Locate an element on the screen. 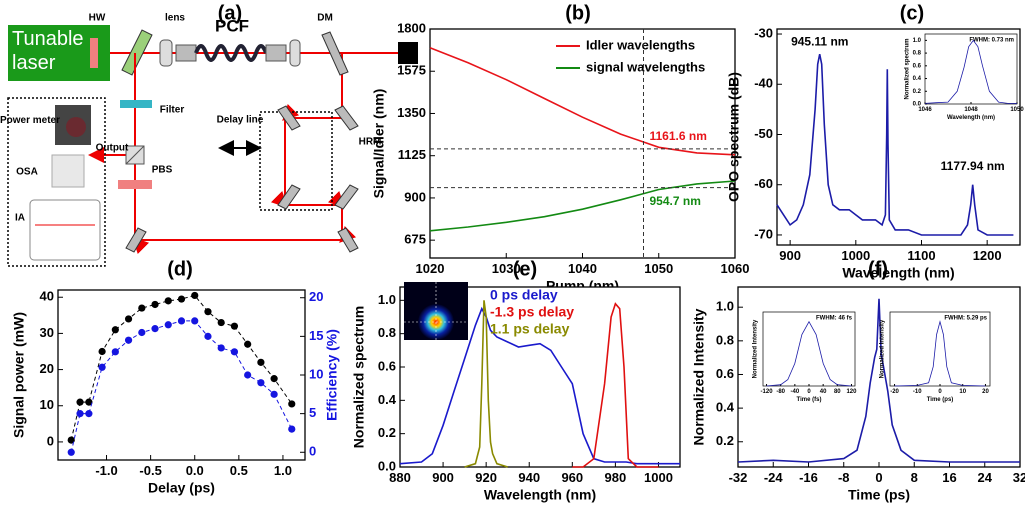 Image resolution: width=1025 pixels, height=509 pixels. x-tick-label: 1020 is located at coordinates (430, 268).